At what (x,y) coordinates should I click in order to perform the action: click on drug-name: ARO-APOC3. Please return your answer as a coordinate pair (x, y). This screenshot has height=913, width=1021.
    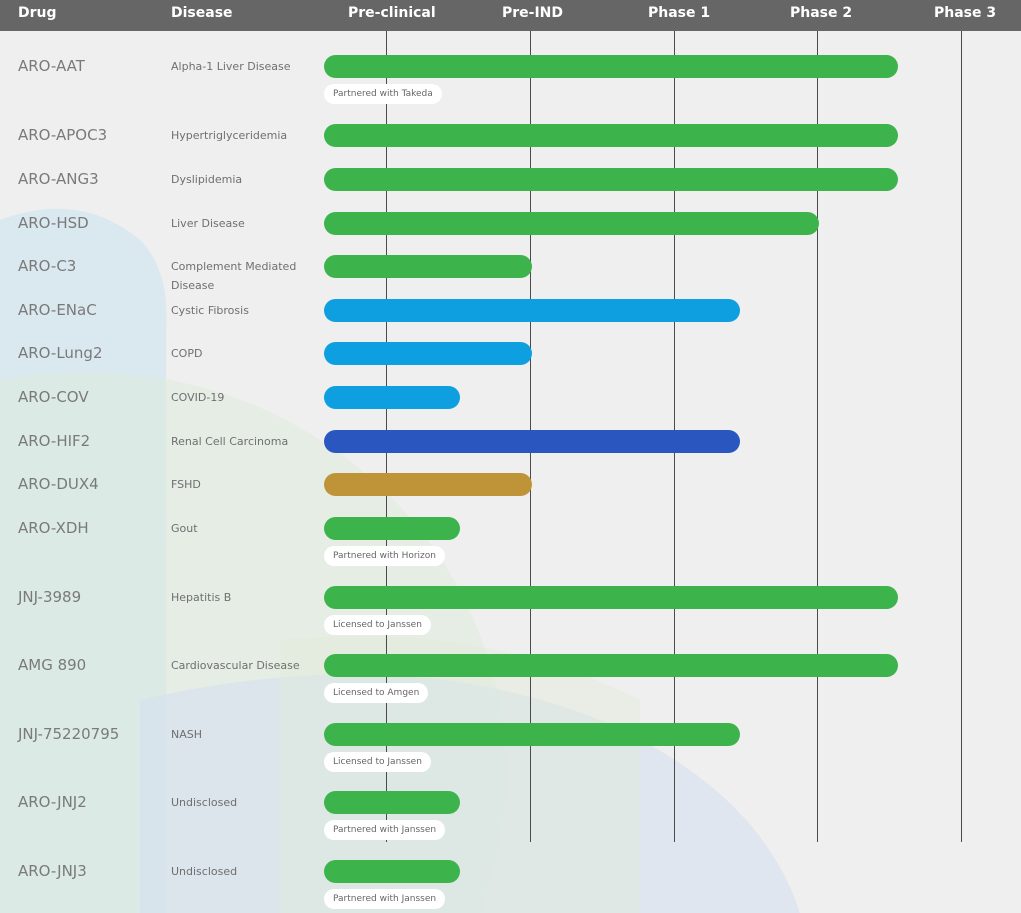
    Looking at the image, I should click on (63, 135).